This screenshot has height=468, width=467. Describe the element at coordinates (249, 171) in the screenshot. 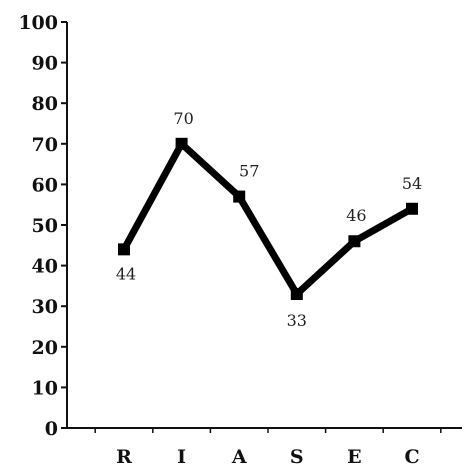

I see `data-label: 57` at that location.